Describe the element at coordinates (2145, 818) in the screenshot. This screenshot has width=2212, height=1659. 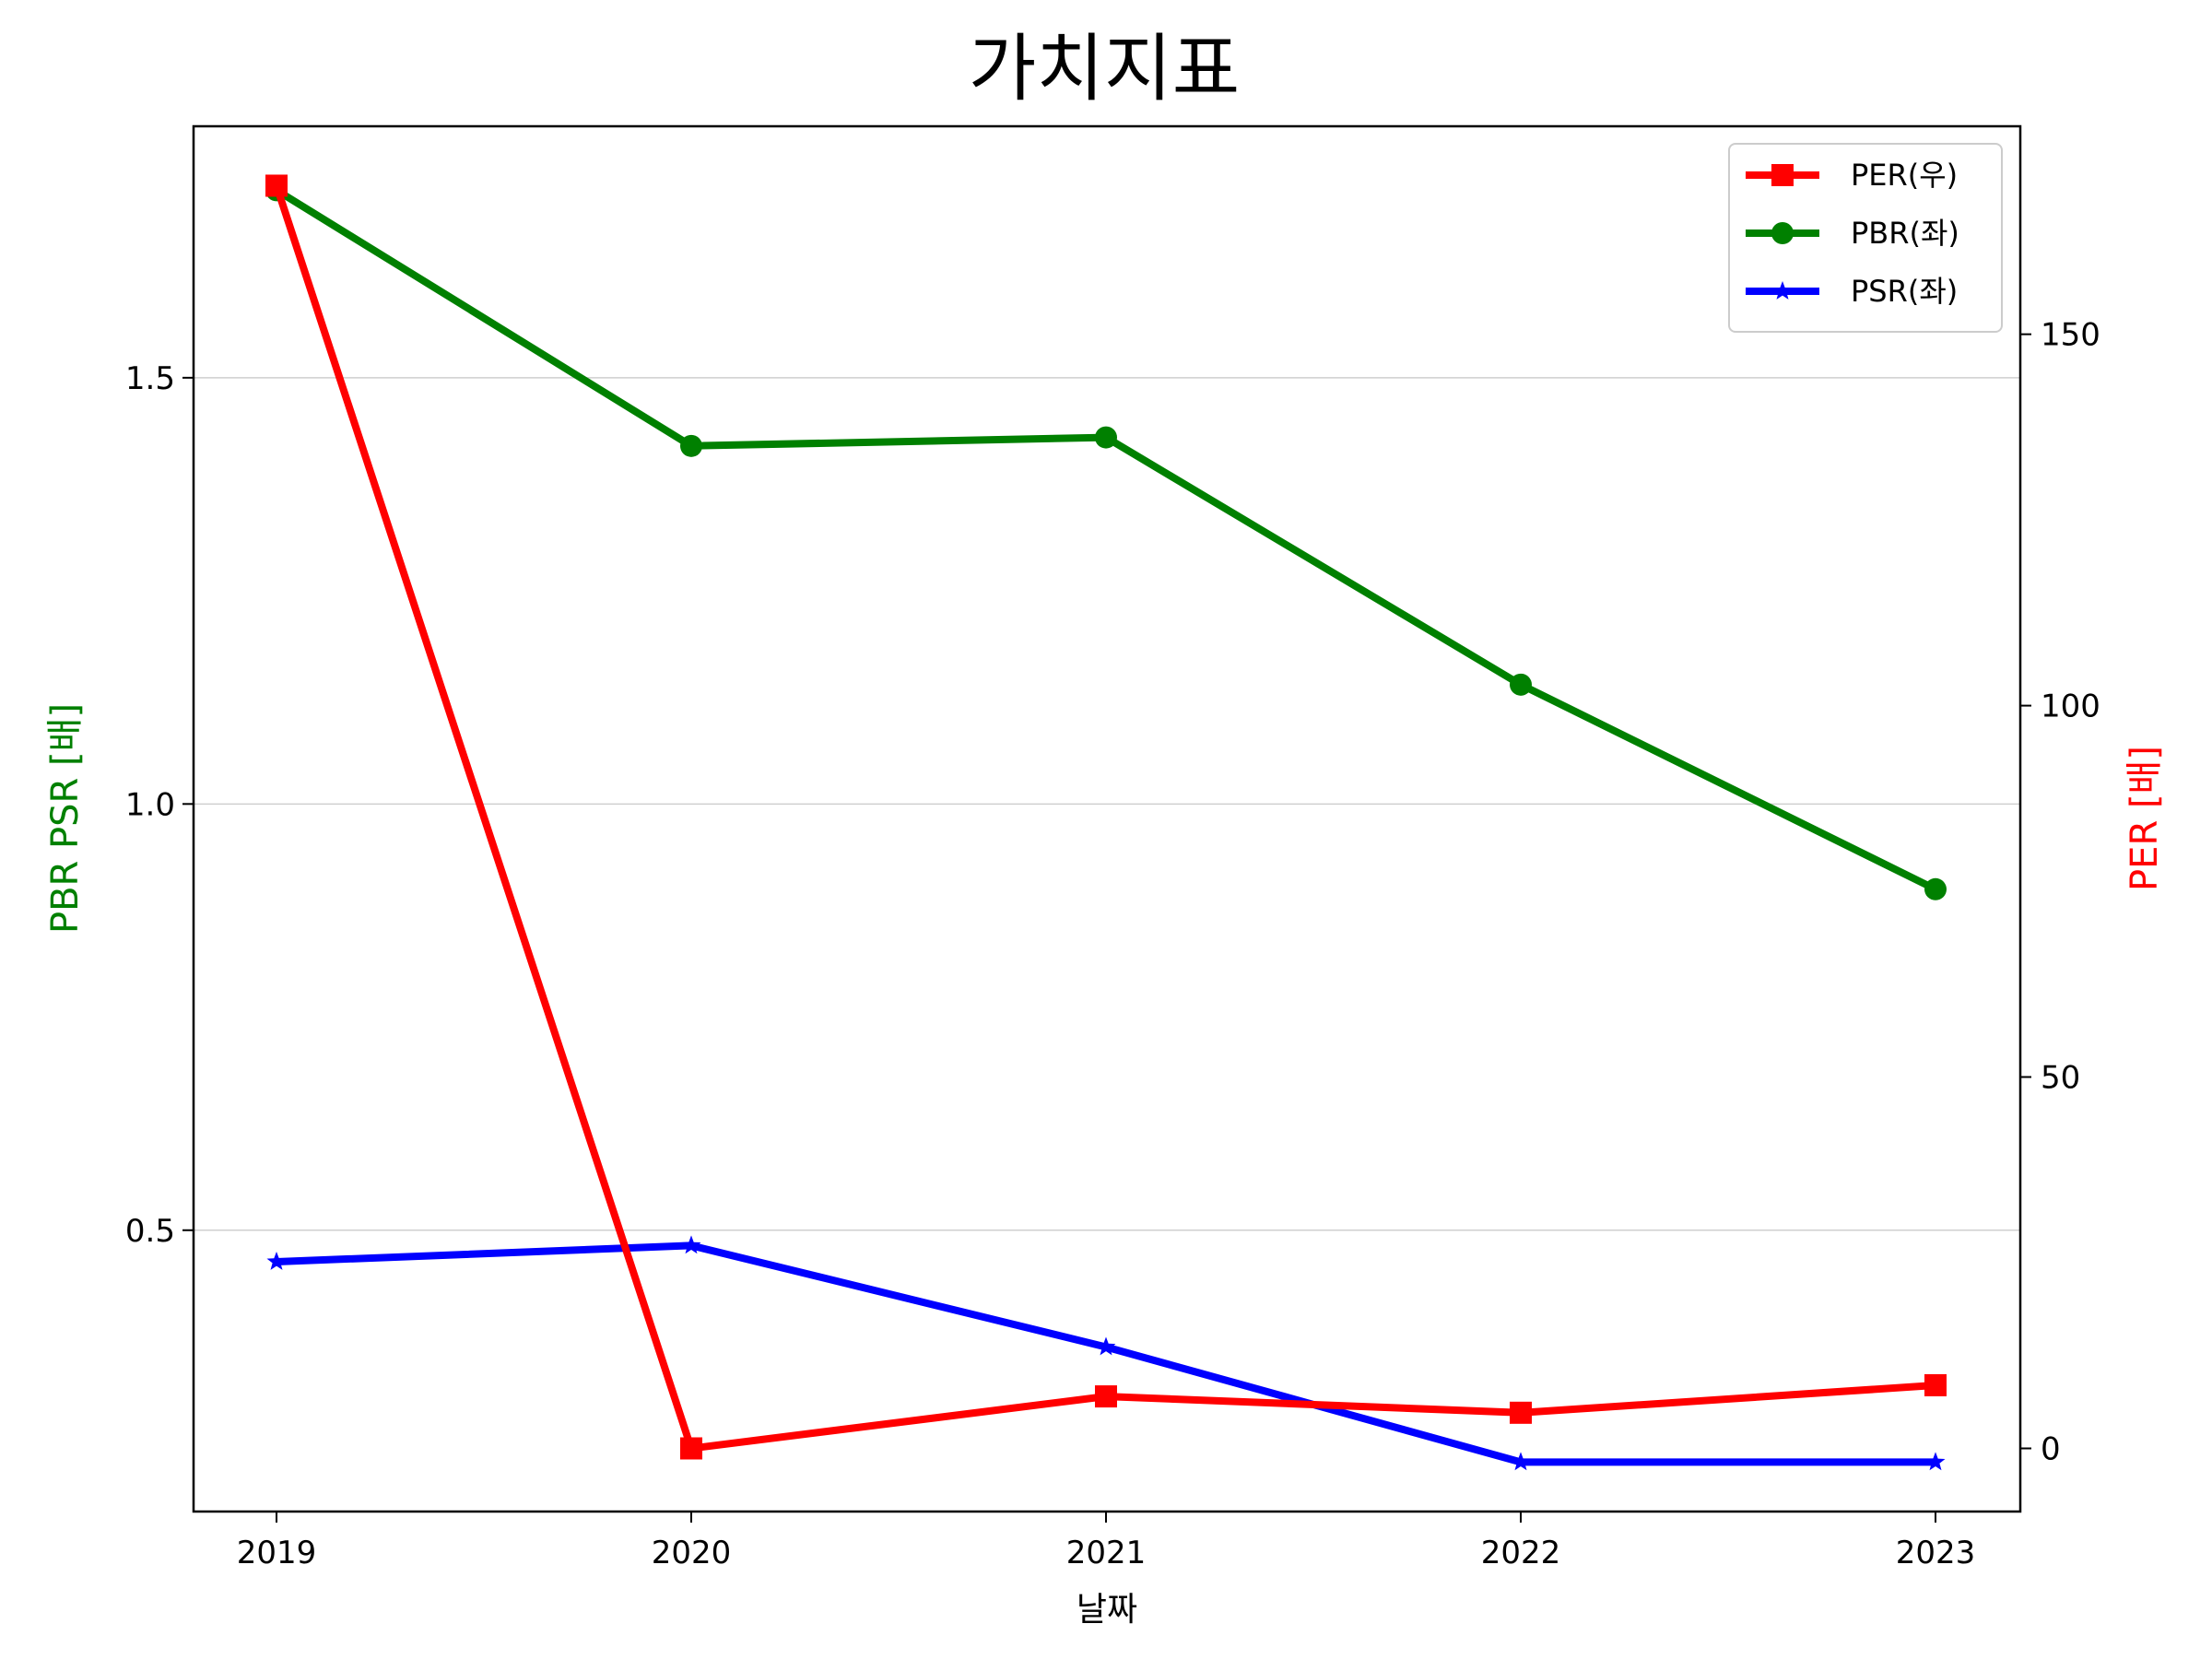
I see `right-axis-label: PER [배]` at that location.